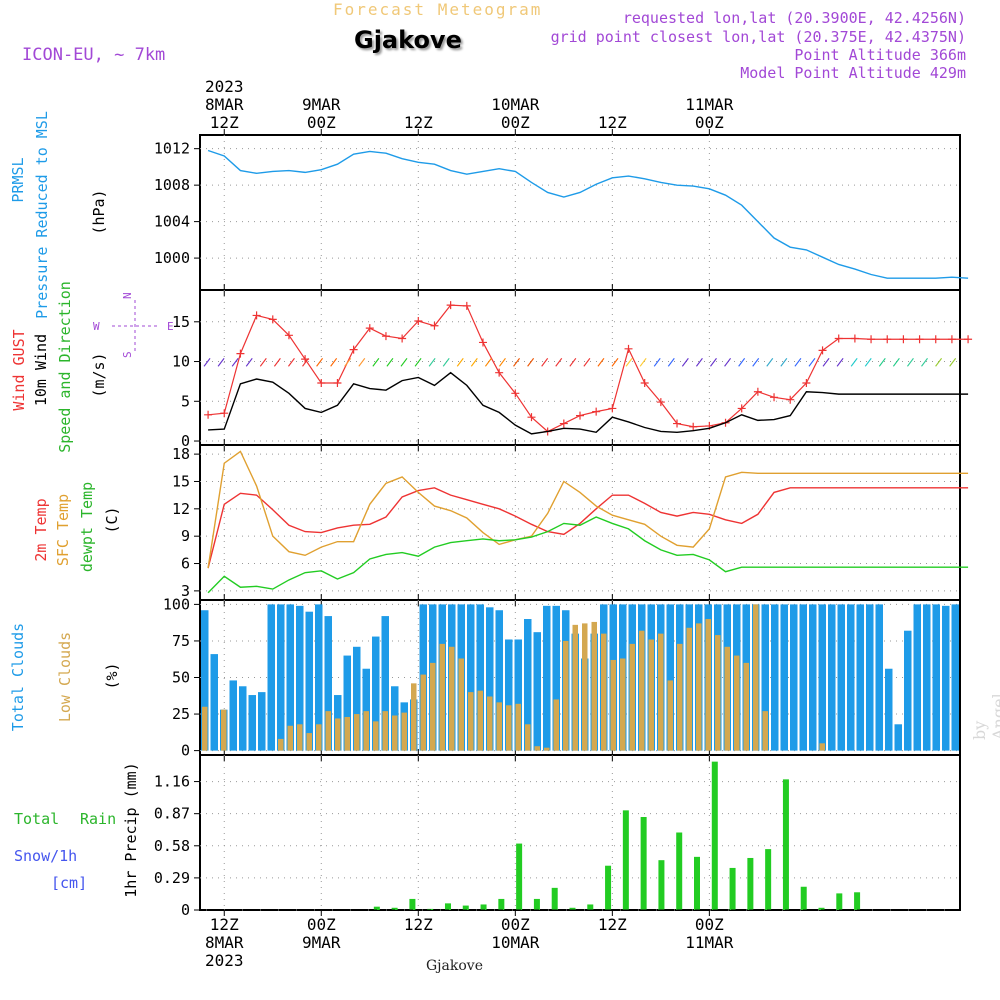  I want to click on y-tick-label: 0.29, so click(172, 878).